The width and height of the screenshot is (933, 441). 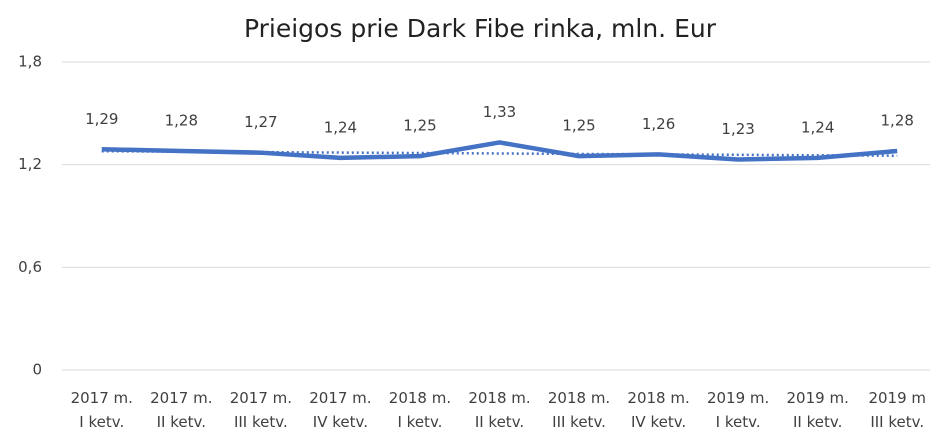 I want to click on x-tick-label: 2018 m. III ketv., so click(x=579, y=410).